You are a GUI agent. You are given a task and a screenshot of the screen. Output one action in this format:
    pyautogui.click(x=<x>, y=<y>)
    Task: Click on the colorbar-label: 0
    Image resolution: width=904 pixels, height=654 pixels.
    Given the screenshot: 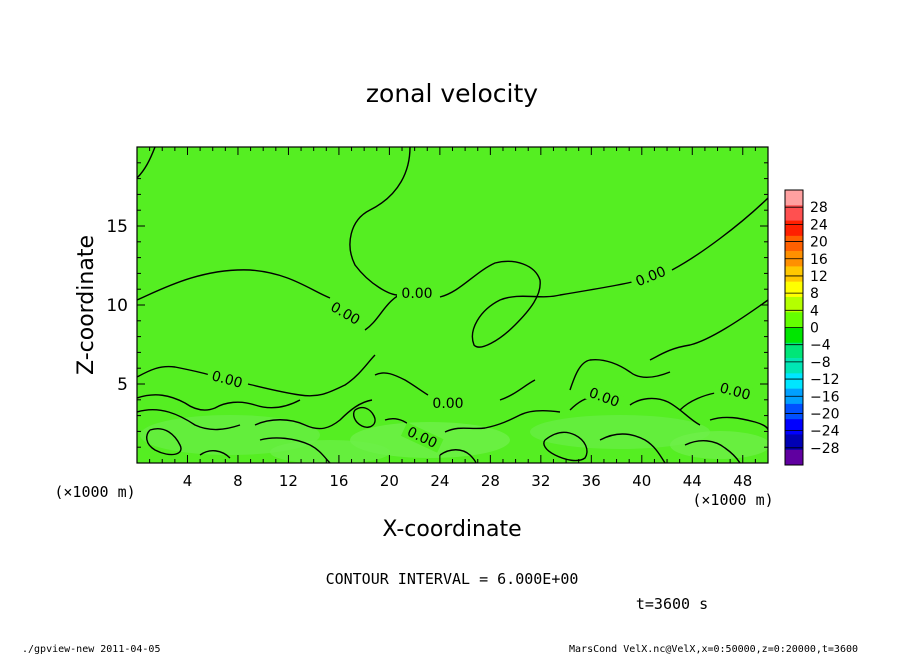 What is the action you would take?
    pyautogui.click(x=814, y=329)
    